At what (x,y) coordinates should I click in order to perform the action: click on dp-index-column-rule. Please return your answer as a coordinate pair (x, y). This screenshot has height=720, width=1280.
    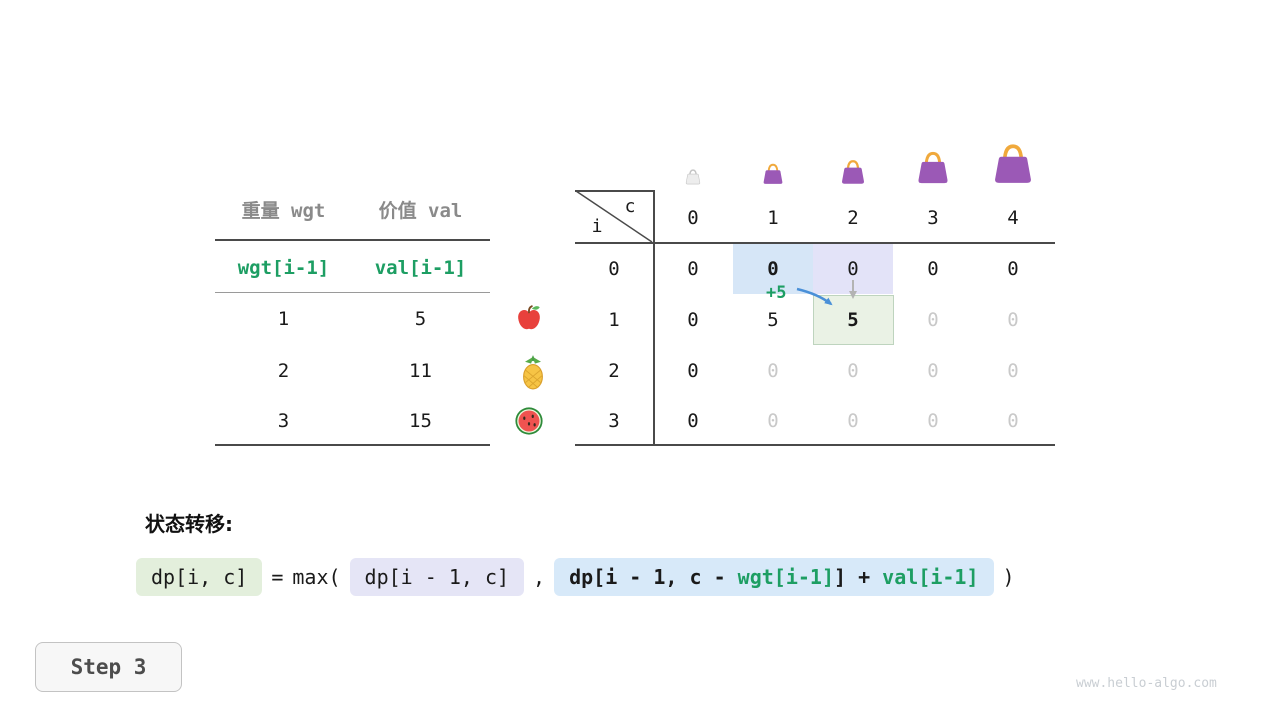
    Looking at the image, I should click on (654, 318).